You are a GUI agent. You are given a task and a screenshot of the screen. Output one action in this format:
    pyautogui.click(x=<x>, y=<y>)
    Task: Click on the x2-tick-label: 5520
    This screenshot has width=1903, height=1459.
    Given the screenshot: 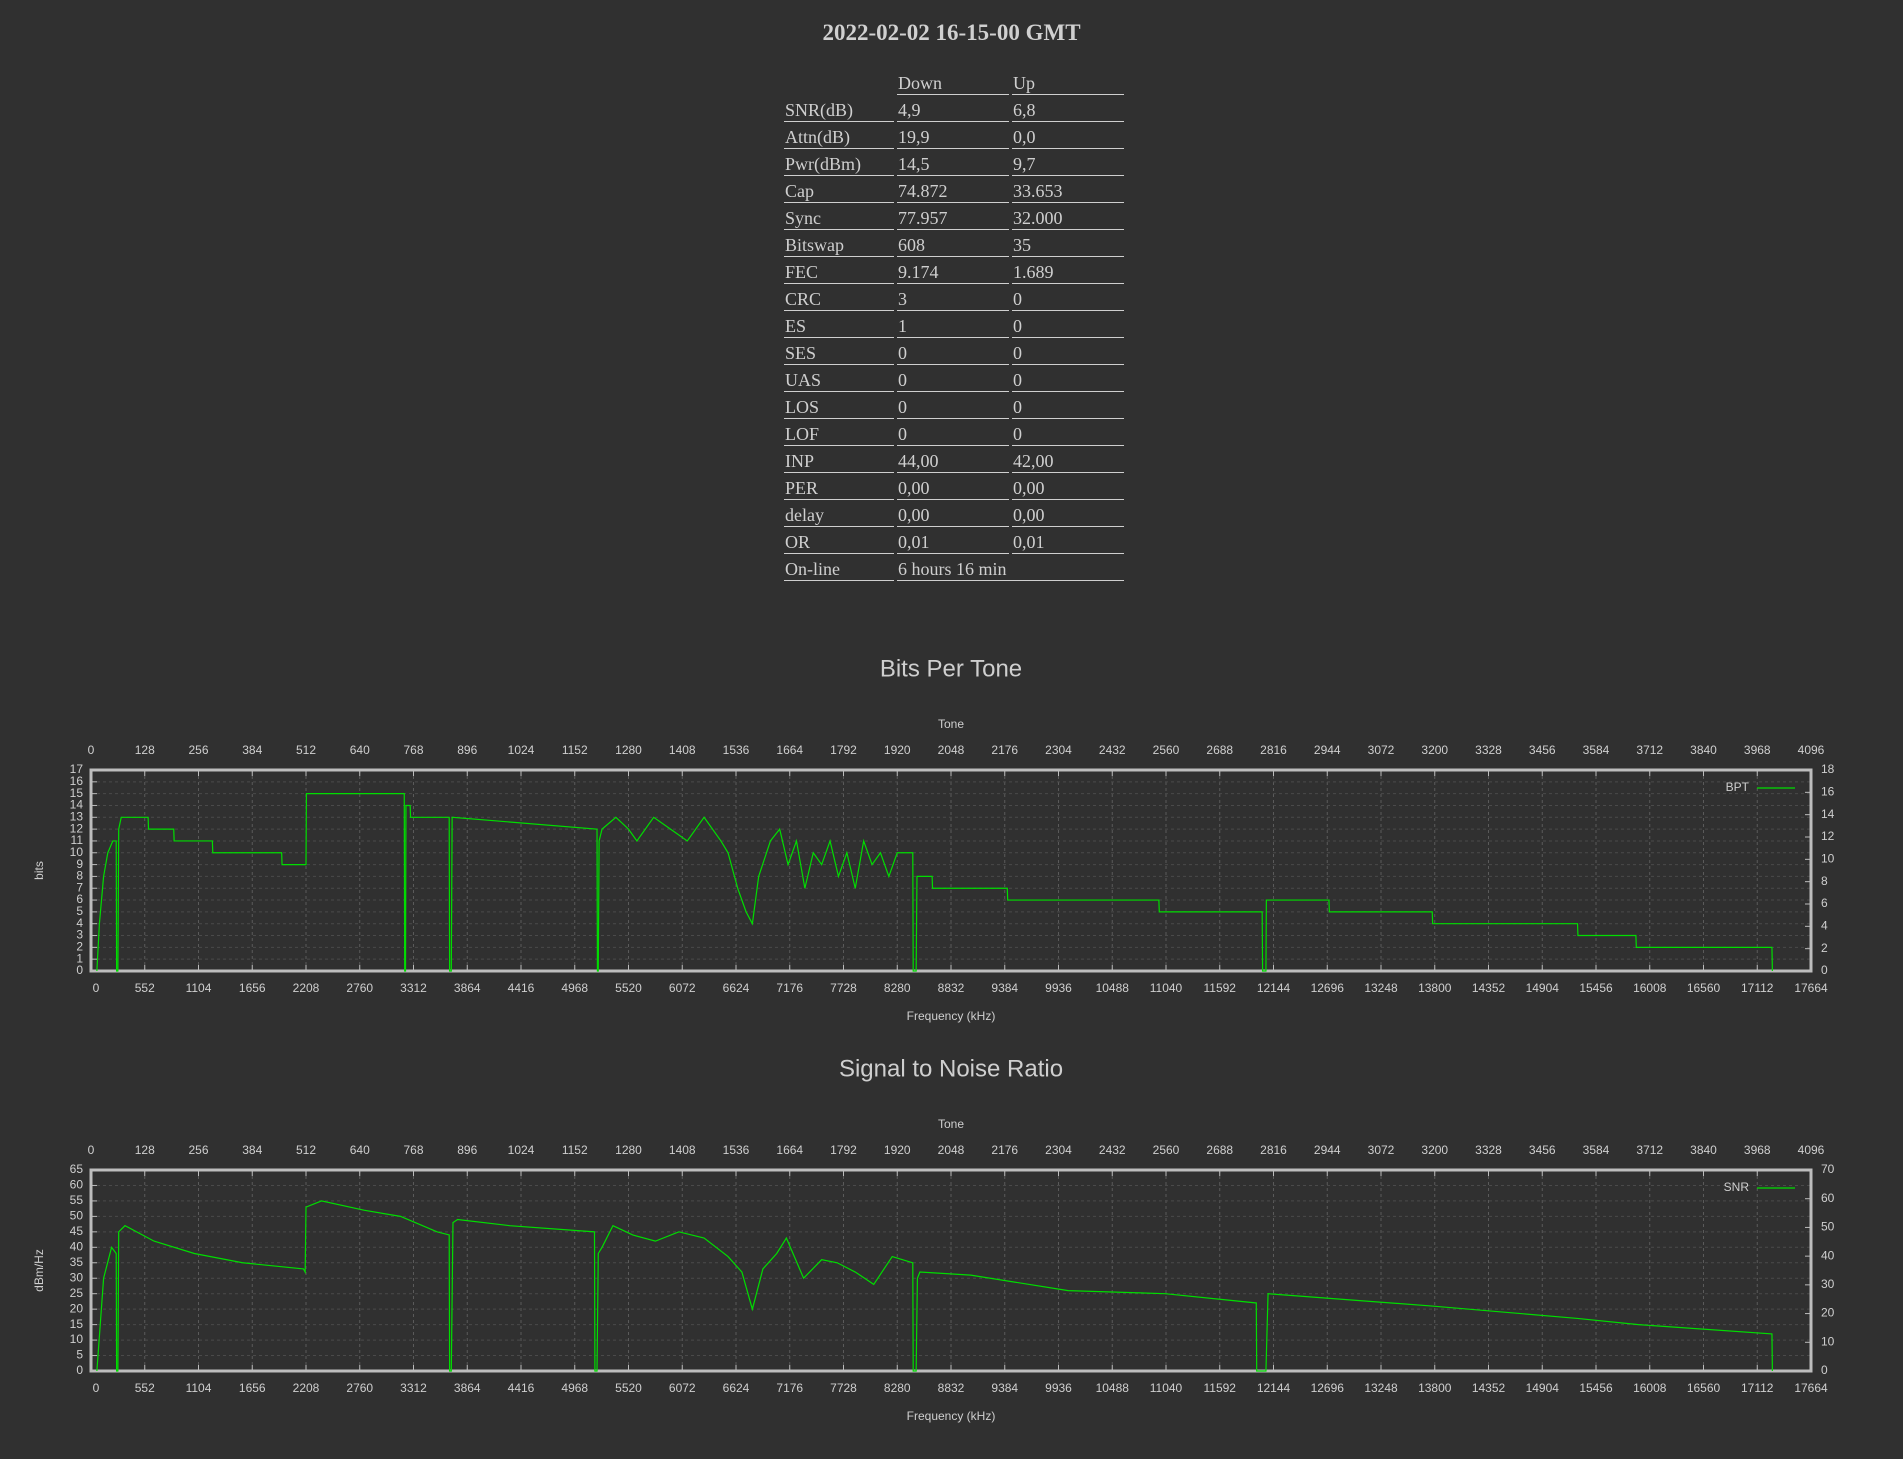 What is the action you would take?
    pyautogui.click(x=628, y=988)
    